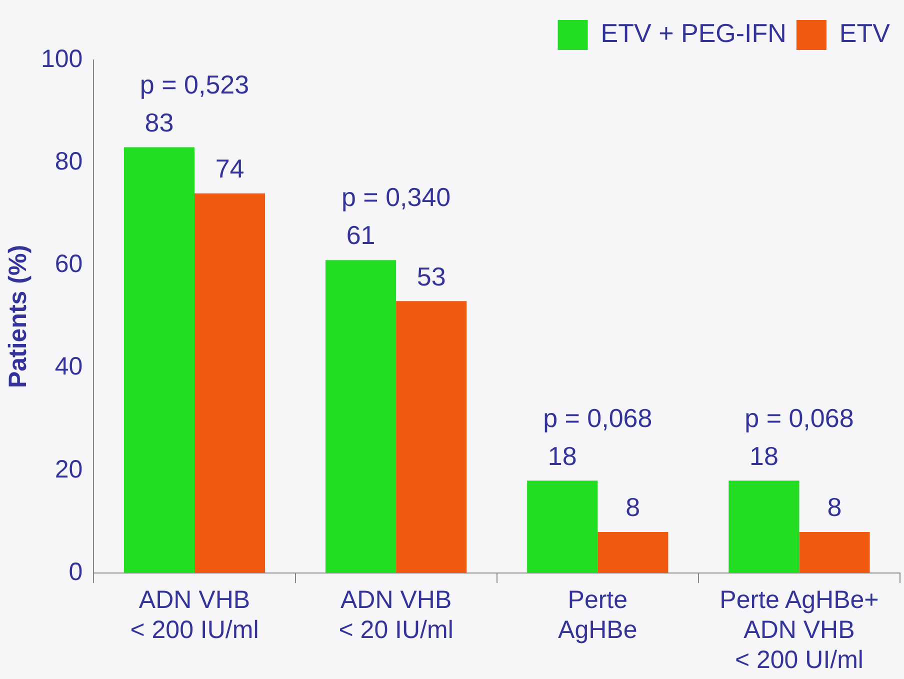 This screenshot has width=904, height=679. Describe the element at coordinates (799, 630) in the screenshot. I see `x-tick-label: Perte AgHBe+ ADN VHB < 200 UI/ml` at that location.